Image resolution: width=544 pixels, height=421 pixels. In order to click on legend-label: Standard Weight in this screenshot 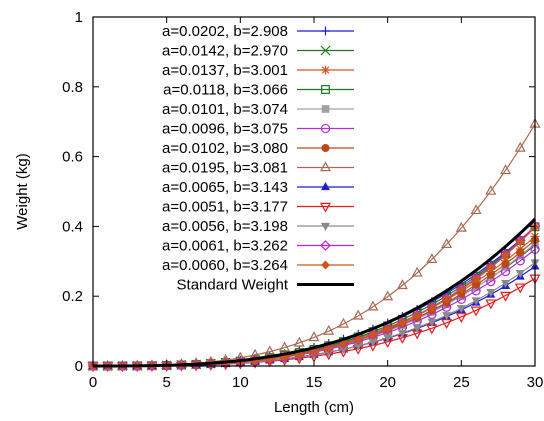, I will do `click(233, 285)`.